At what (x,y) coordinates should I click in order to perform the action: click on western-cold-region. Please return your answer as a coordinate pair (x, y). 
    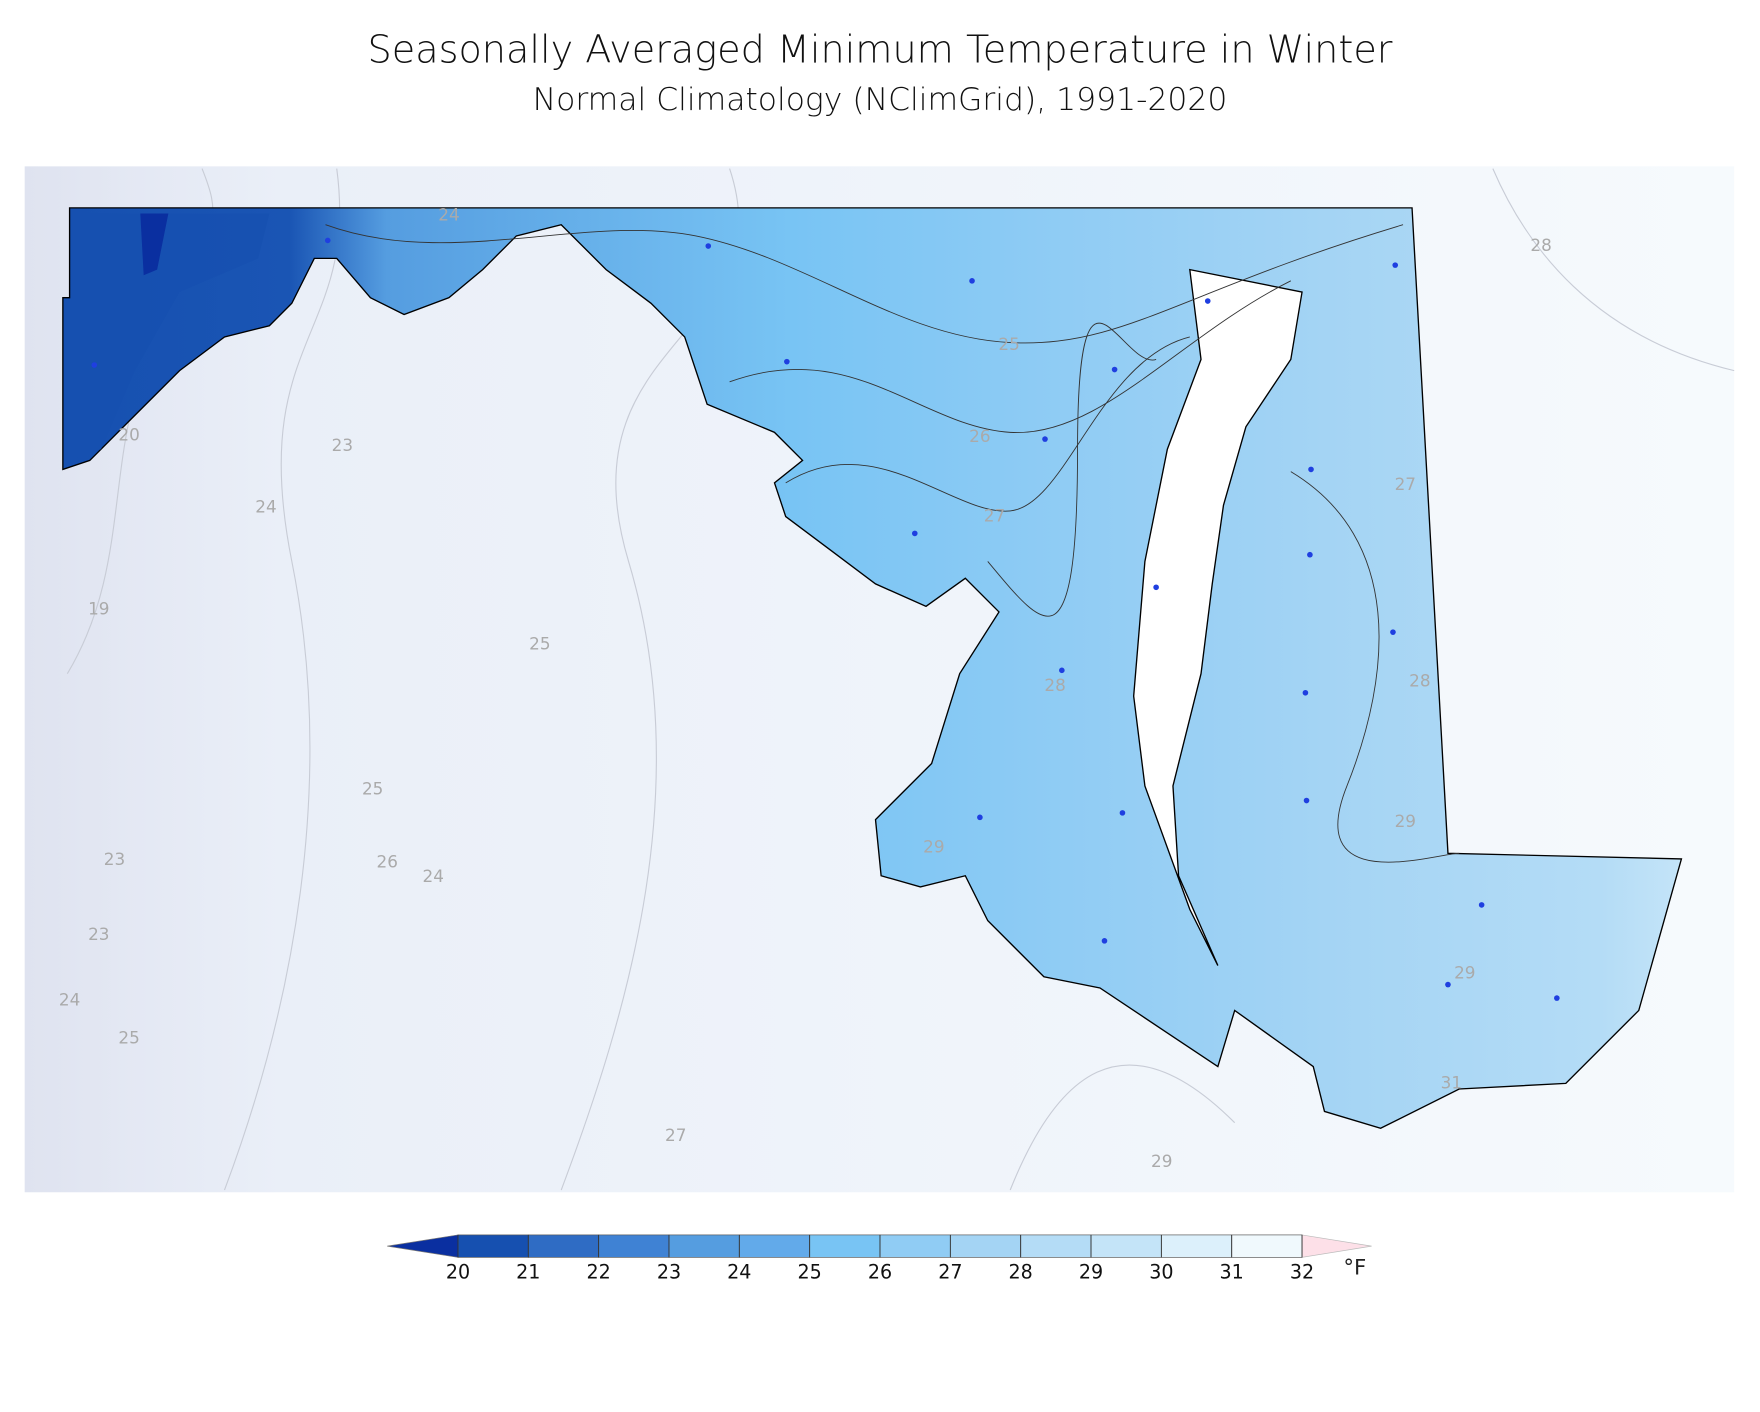
    Looking at the image, I should click on (169, 337).